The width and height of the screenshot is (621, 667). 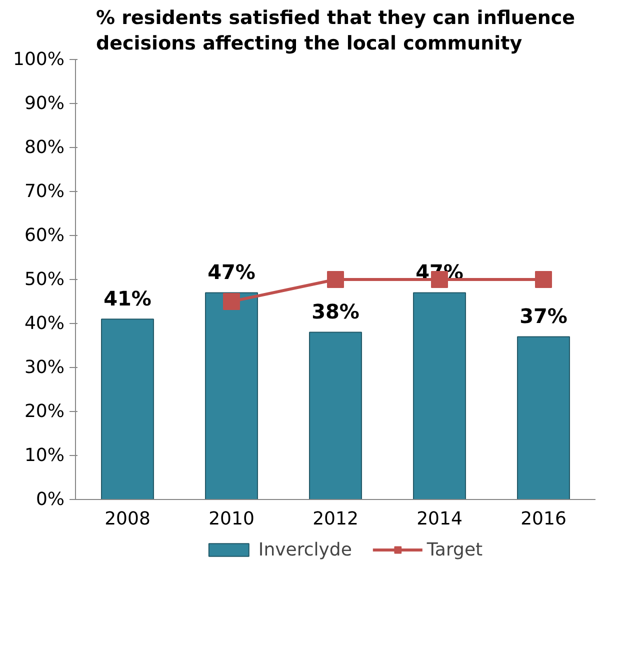 What do you see at coordinates (44, 367) in the screenshot?
I see `y-tick-label: 30%` at bounding box center [44, 367].